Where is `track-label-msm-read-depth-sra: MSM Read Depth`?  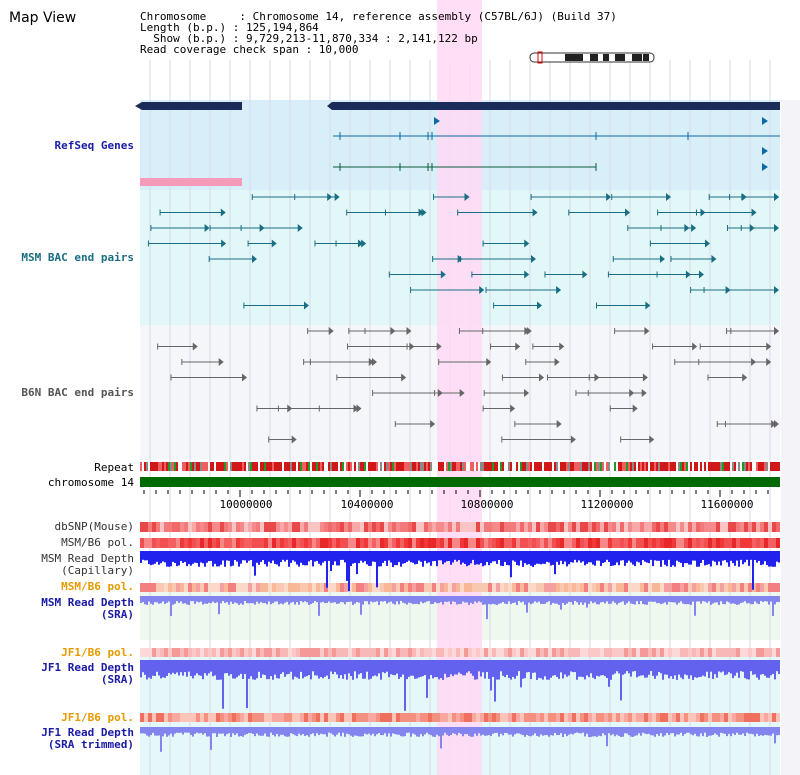 track-label-msm-read-depth-sra: MSM Read Depth is located at coordinates (87, 602).